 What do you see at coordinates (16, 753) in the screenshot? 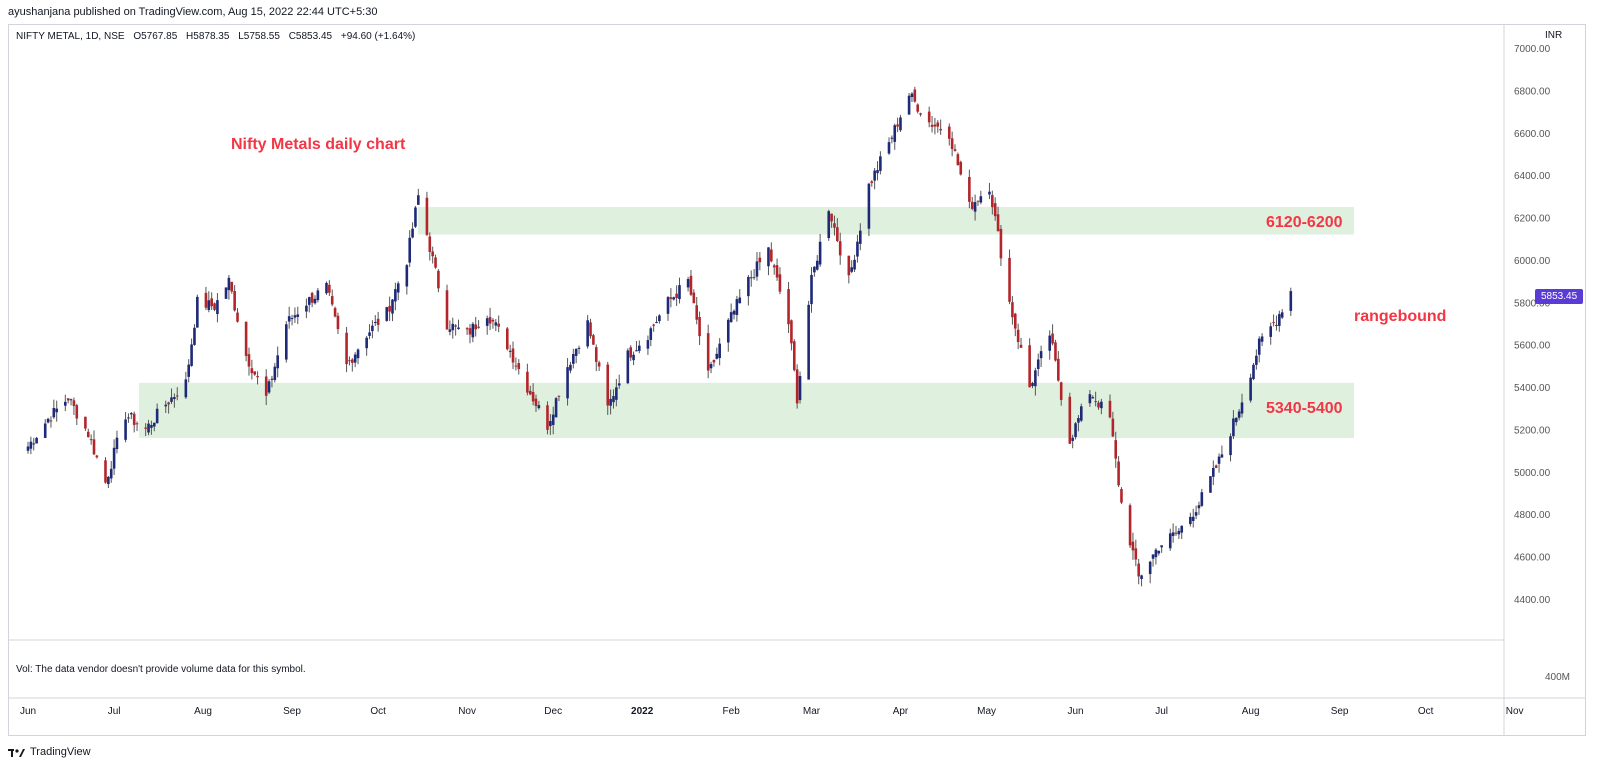
I see `tradingview-logo-icon` at bounding box center [16, 753].